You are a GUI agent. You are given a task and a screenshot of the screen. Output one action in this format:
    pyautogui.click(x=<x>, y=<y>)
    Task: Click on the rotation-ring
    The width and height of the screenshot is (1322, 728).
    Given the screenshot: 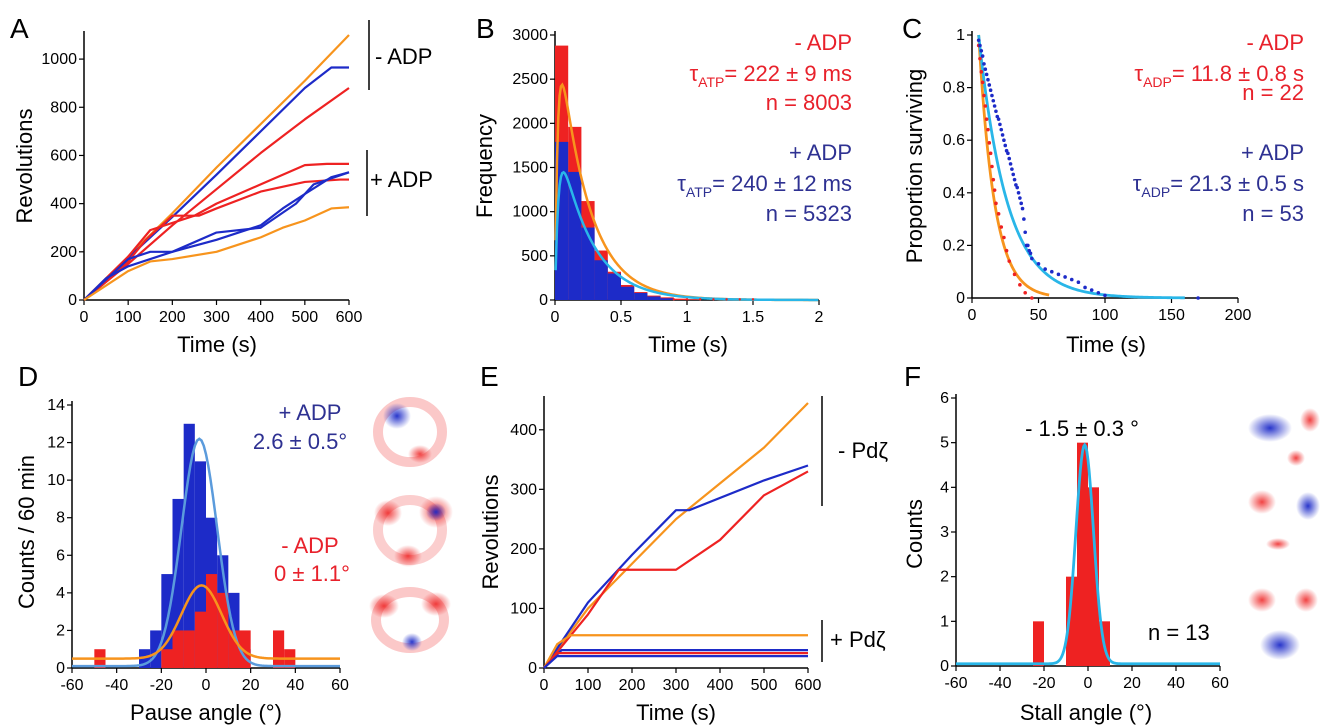 What is the action you would take?
    pyautogui.click(x=410, y=432)
    